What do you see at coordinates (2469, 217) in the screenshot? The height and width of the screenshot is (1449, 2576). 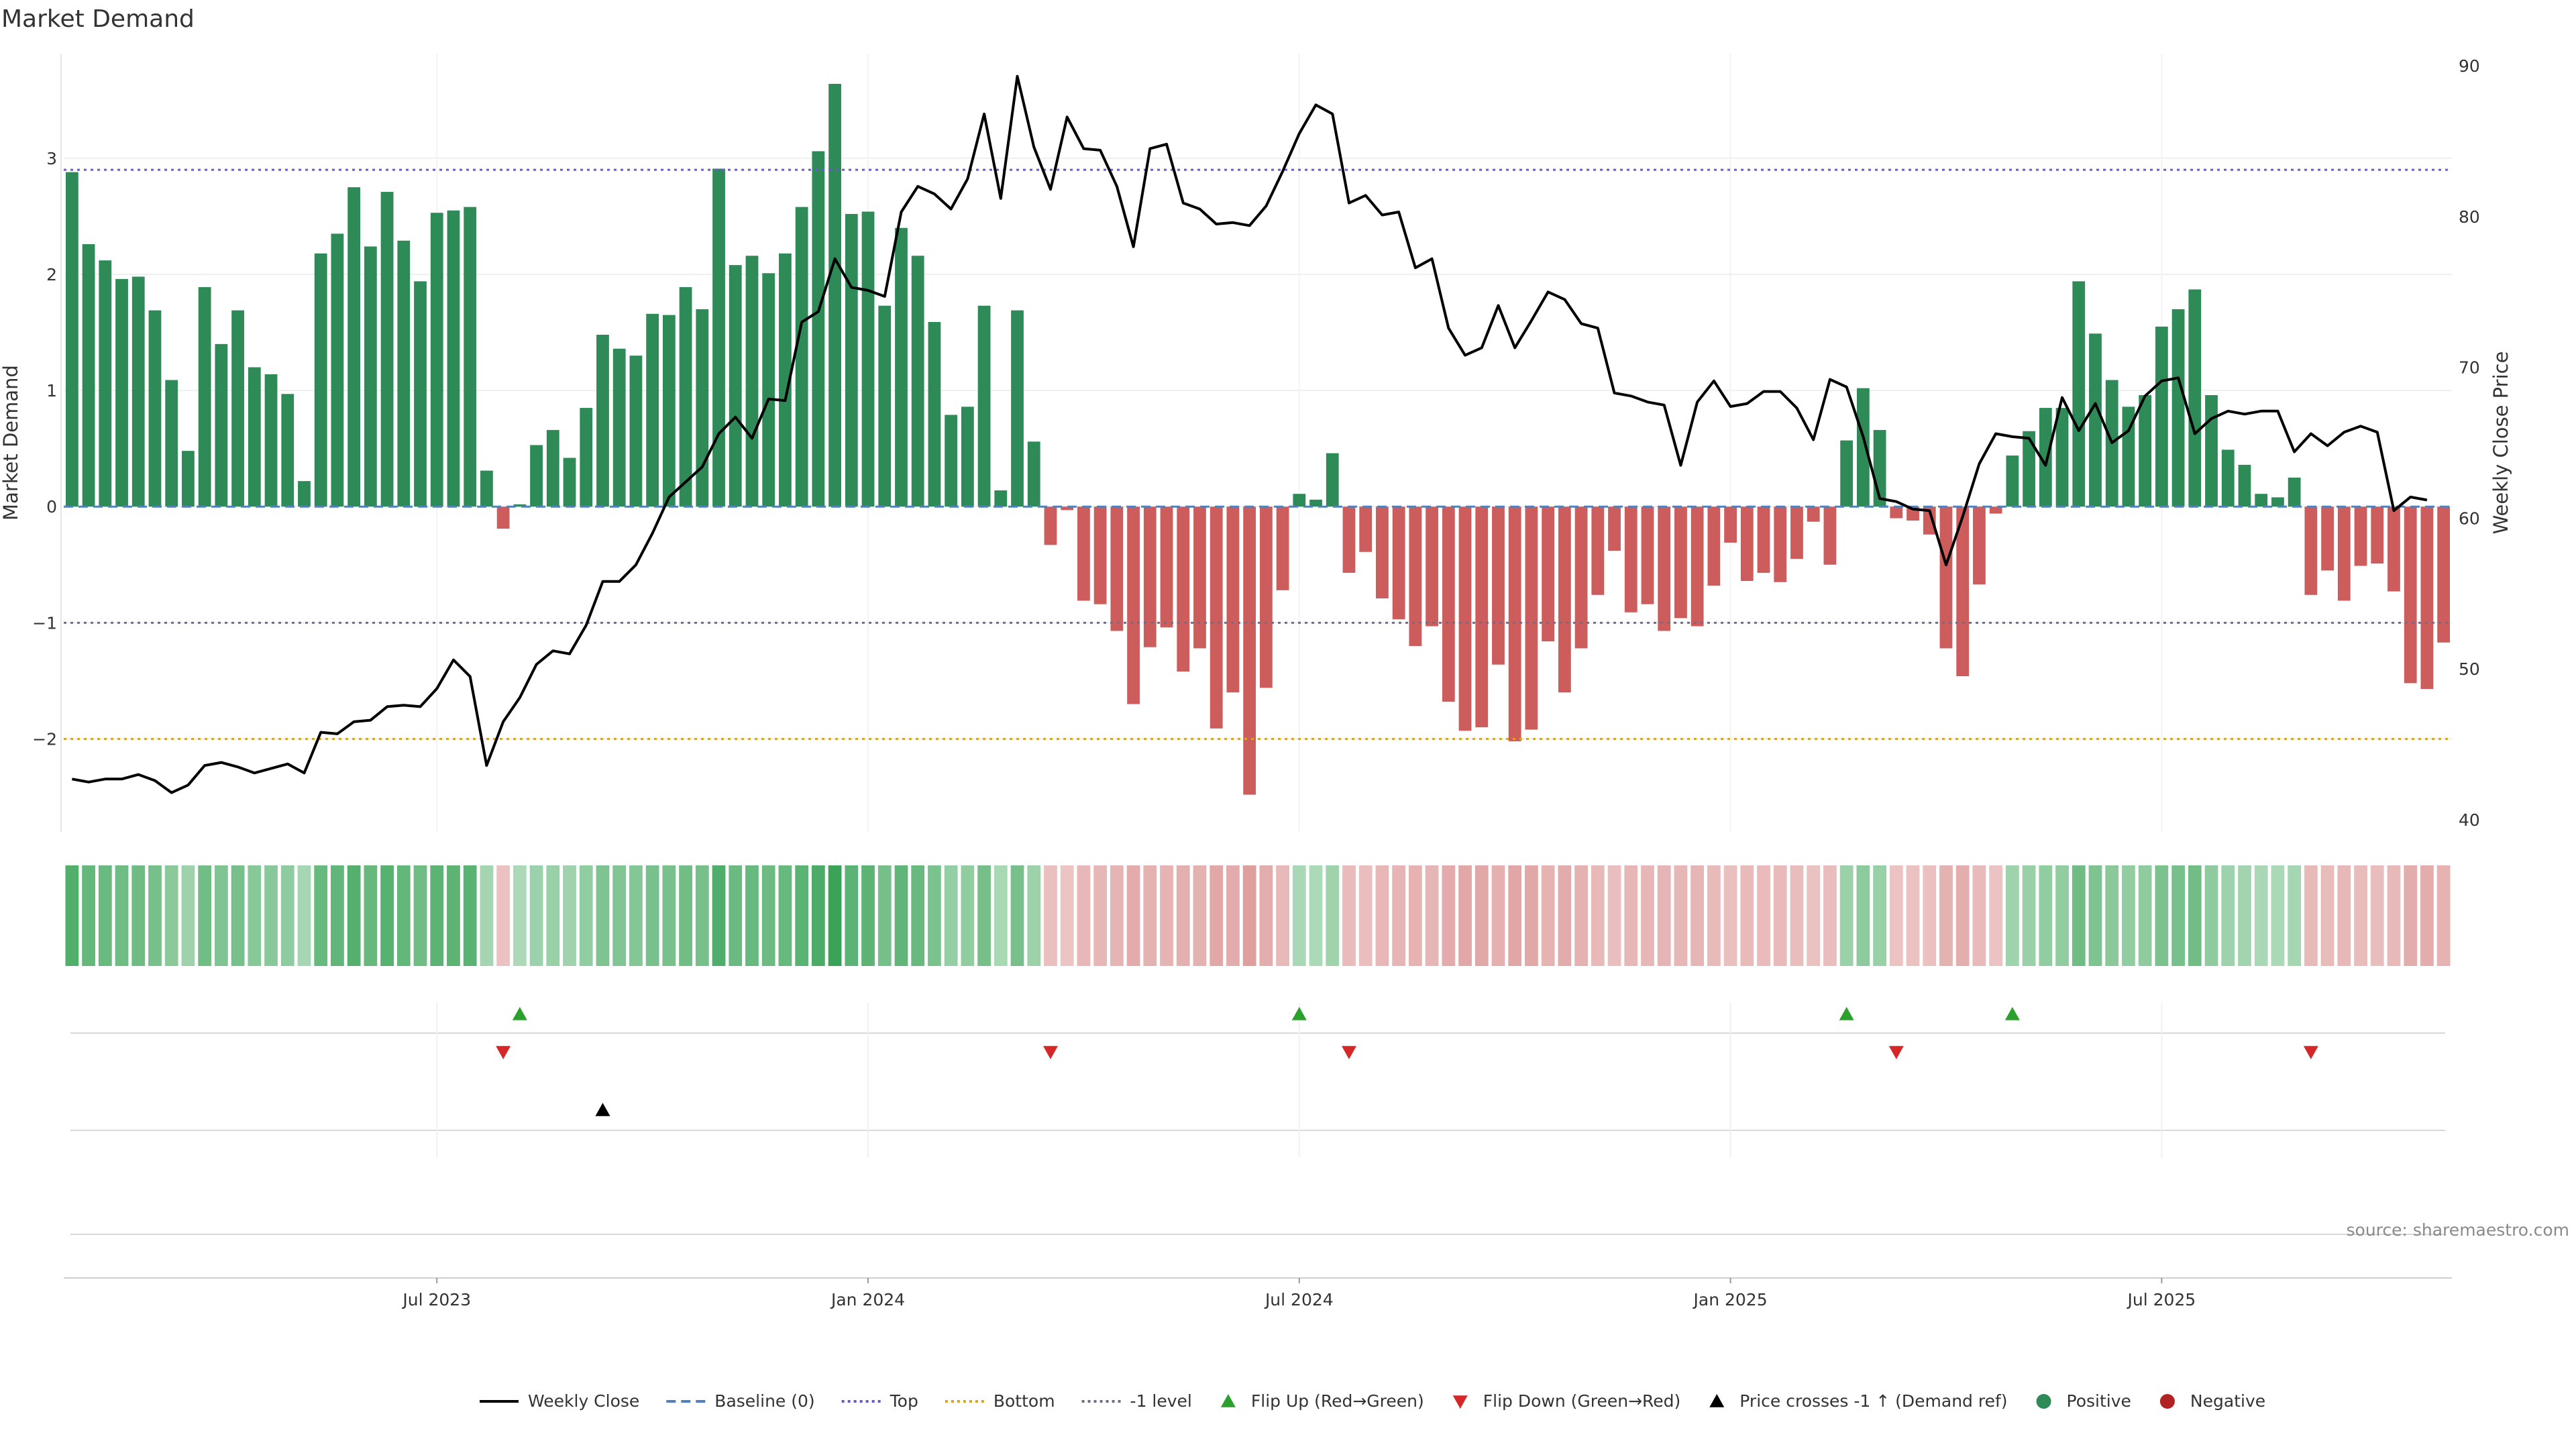 I see `y2-tick-label: 80` at bounding box center [2469, 217].